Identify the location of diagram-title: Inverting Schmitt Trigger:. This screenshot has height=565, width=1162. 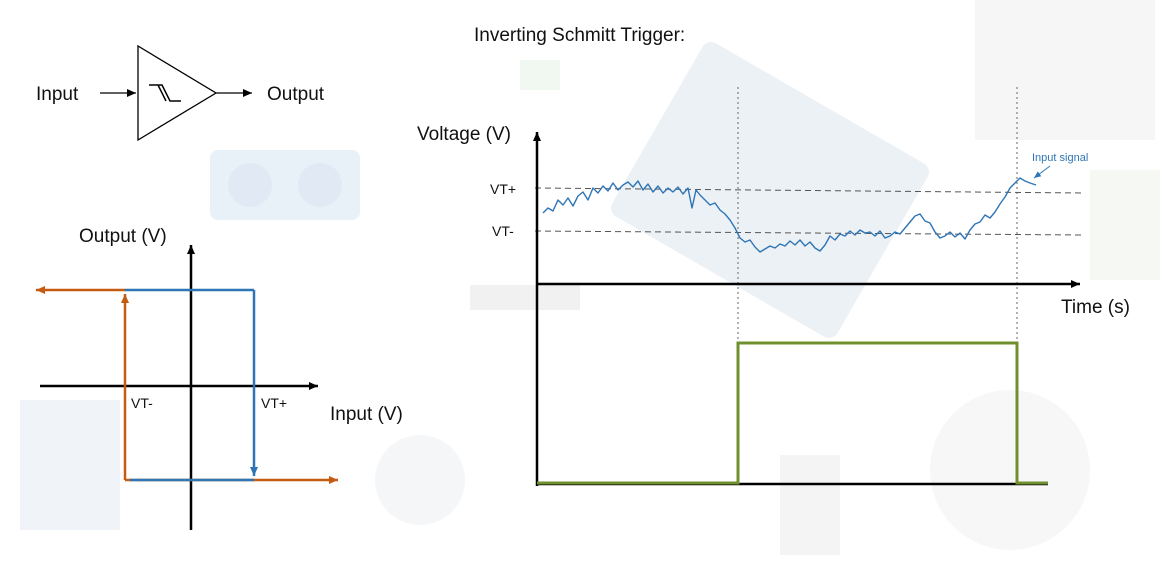
(579, 35).